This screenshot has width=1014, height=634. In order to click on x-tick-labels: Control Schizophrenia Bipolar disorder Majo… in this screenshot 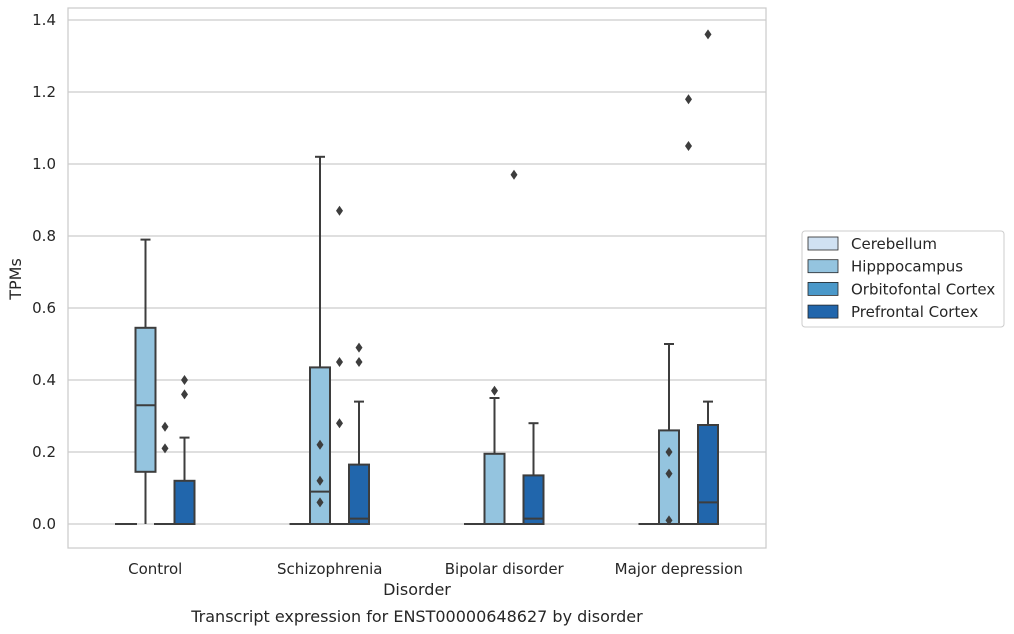, I will do `click(435, 569)`.